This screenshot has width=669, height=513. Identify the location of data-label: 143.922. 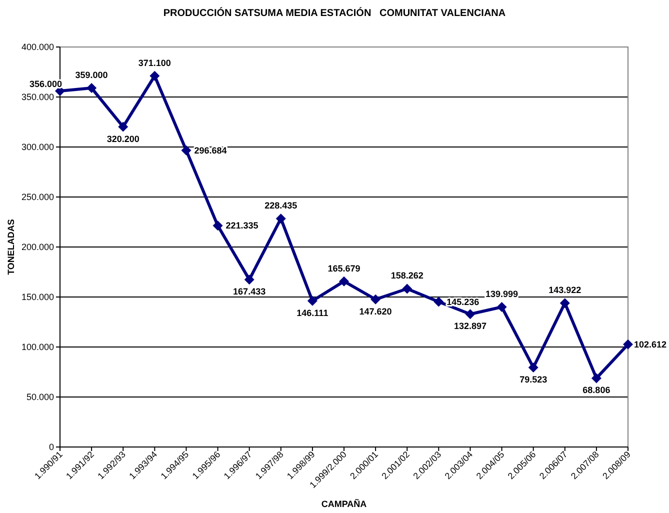
(565, 290).